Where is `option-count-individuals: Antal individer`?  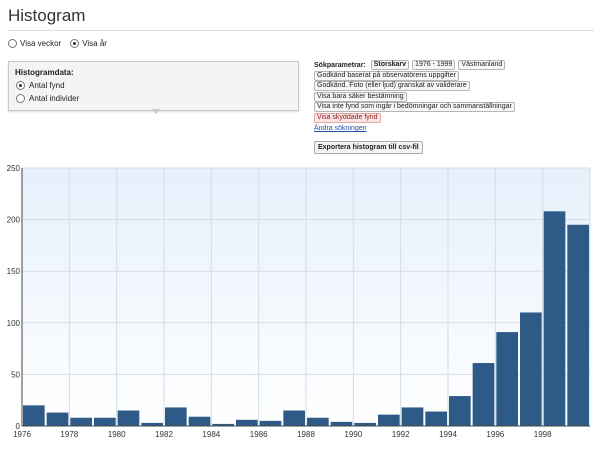 option-count-individuals: Antal individer is located at coordinates (47, 98).